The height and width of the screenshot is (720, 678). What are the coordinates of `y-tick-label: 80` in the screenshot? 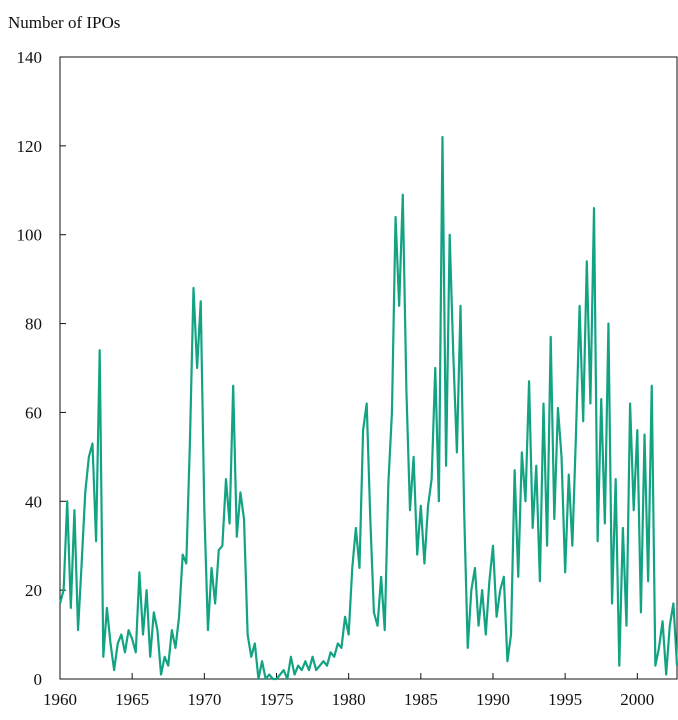 It's located at (33, 324).